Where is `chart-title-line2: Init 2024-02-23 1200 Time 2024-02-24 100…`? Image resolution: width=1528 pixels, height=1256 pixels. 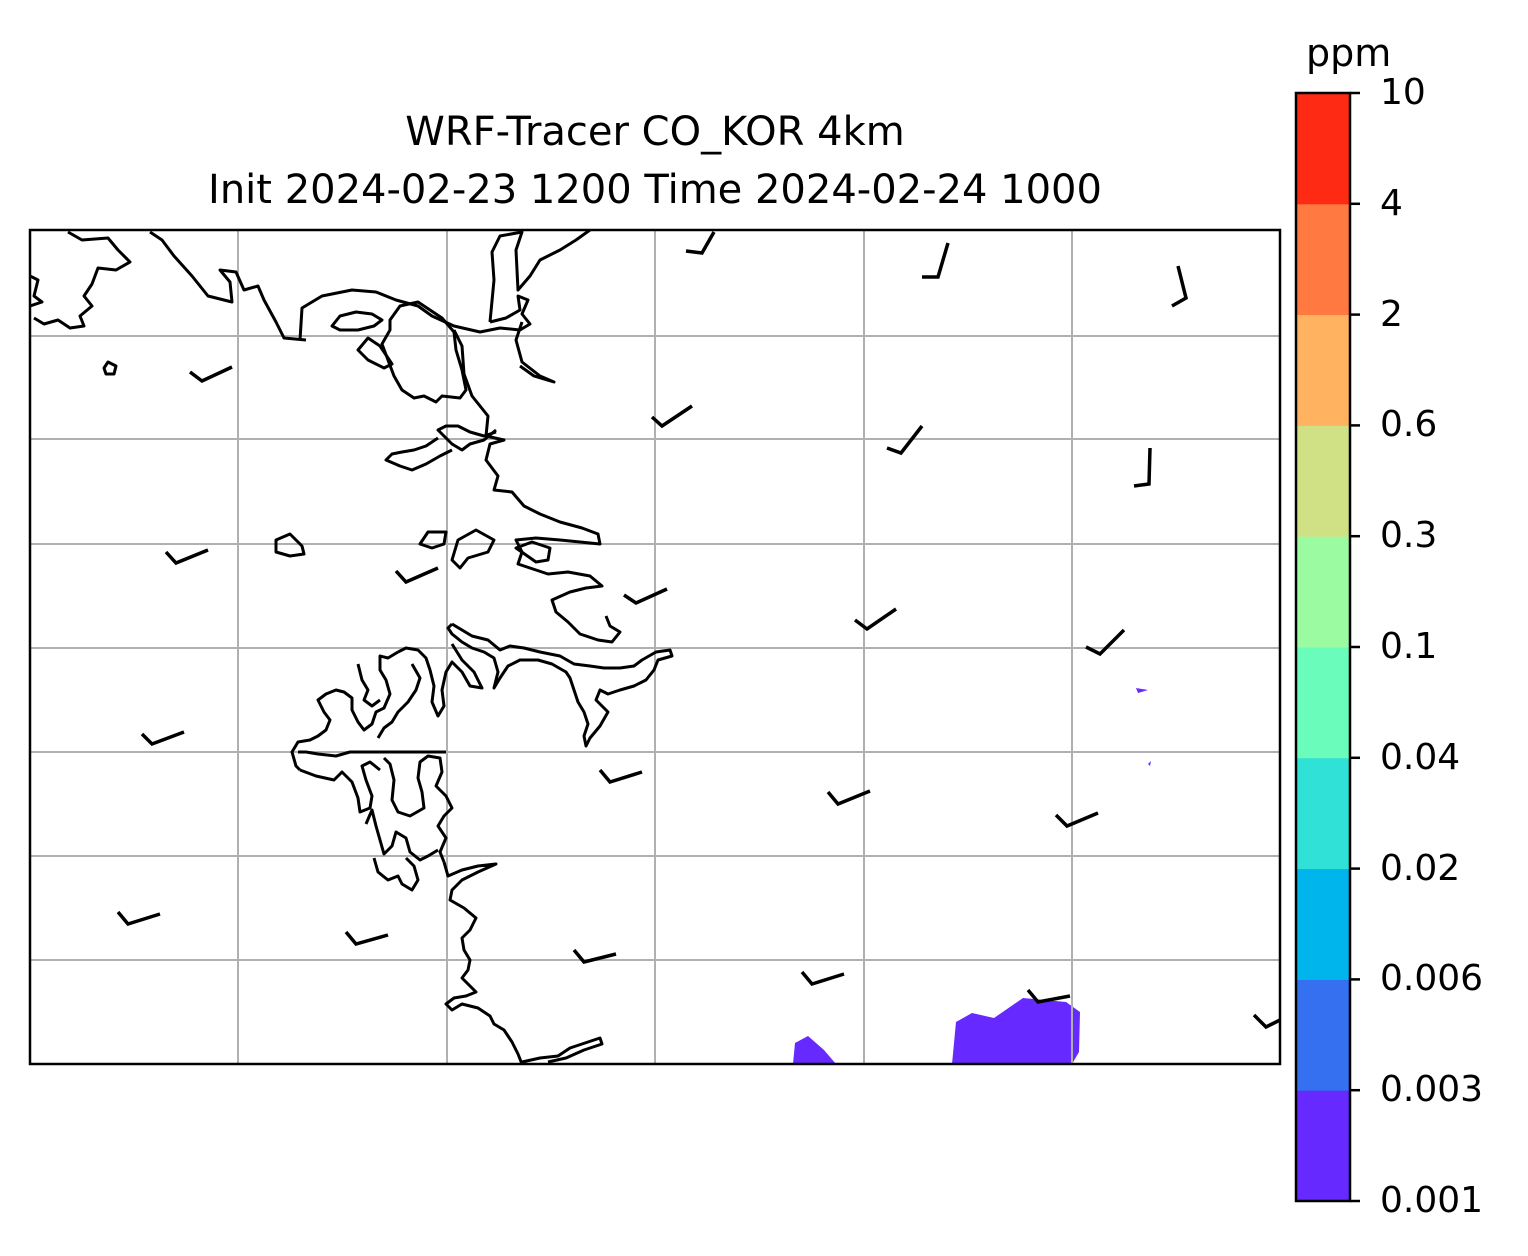 chart-title-line2: Init 2024-02-23 1200 Time 2024-02-24 100… is located at coordinates (655, 190).